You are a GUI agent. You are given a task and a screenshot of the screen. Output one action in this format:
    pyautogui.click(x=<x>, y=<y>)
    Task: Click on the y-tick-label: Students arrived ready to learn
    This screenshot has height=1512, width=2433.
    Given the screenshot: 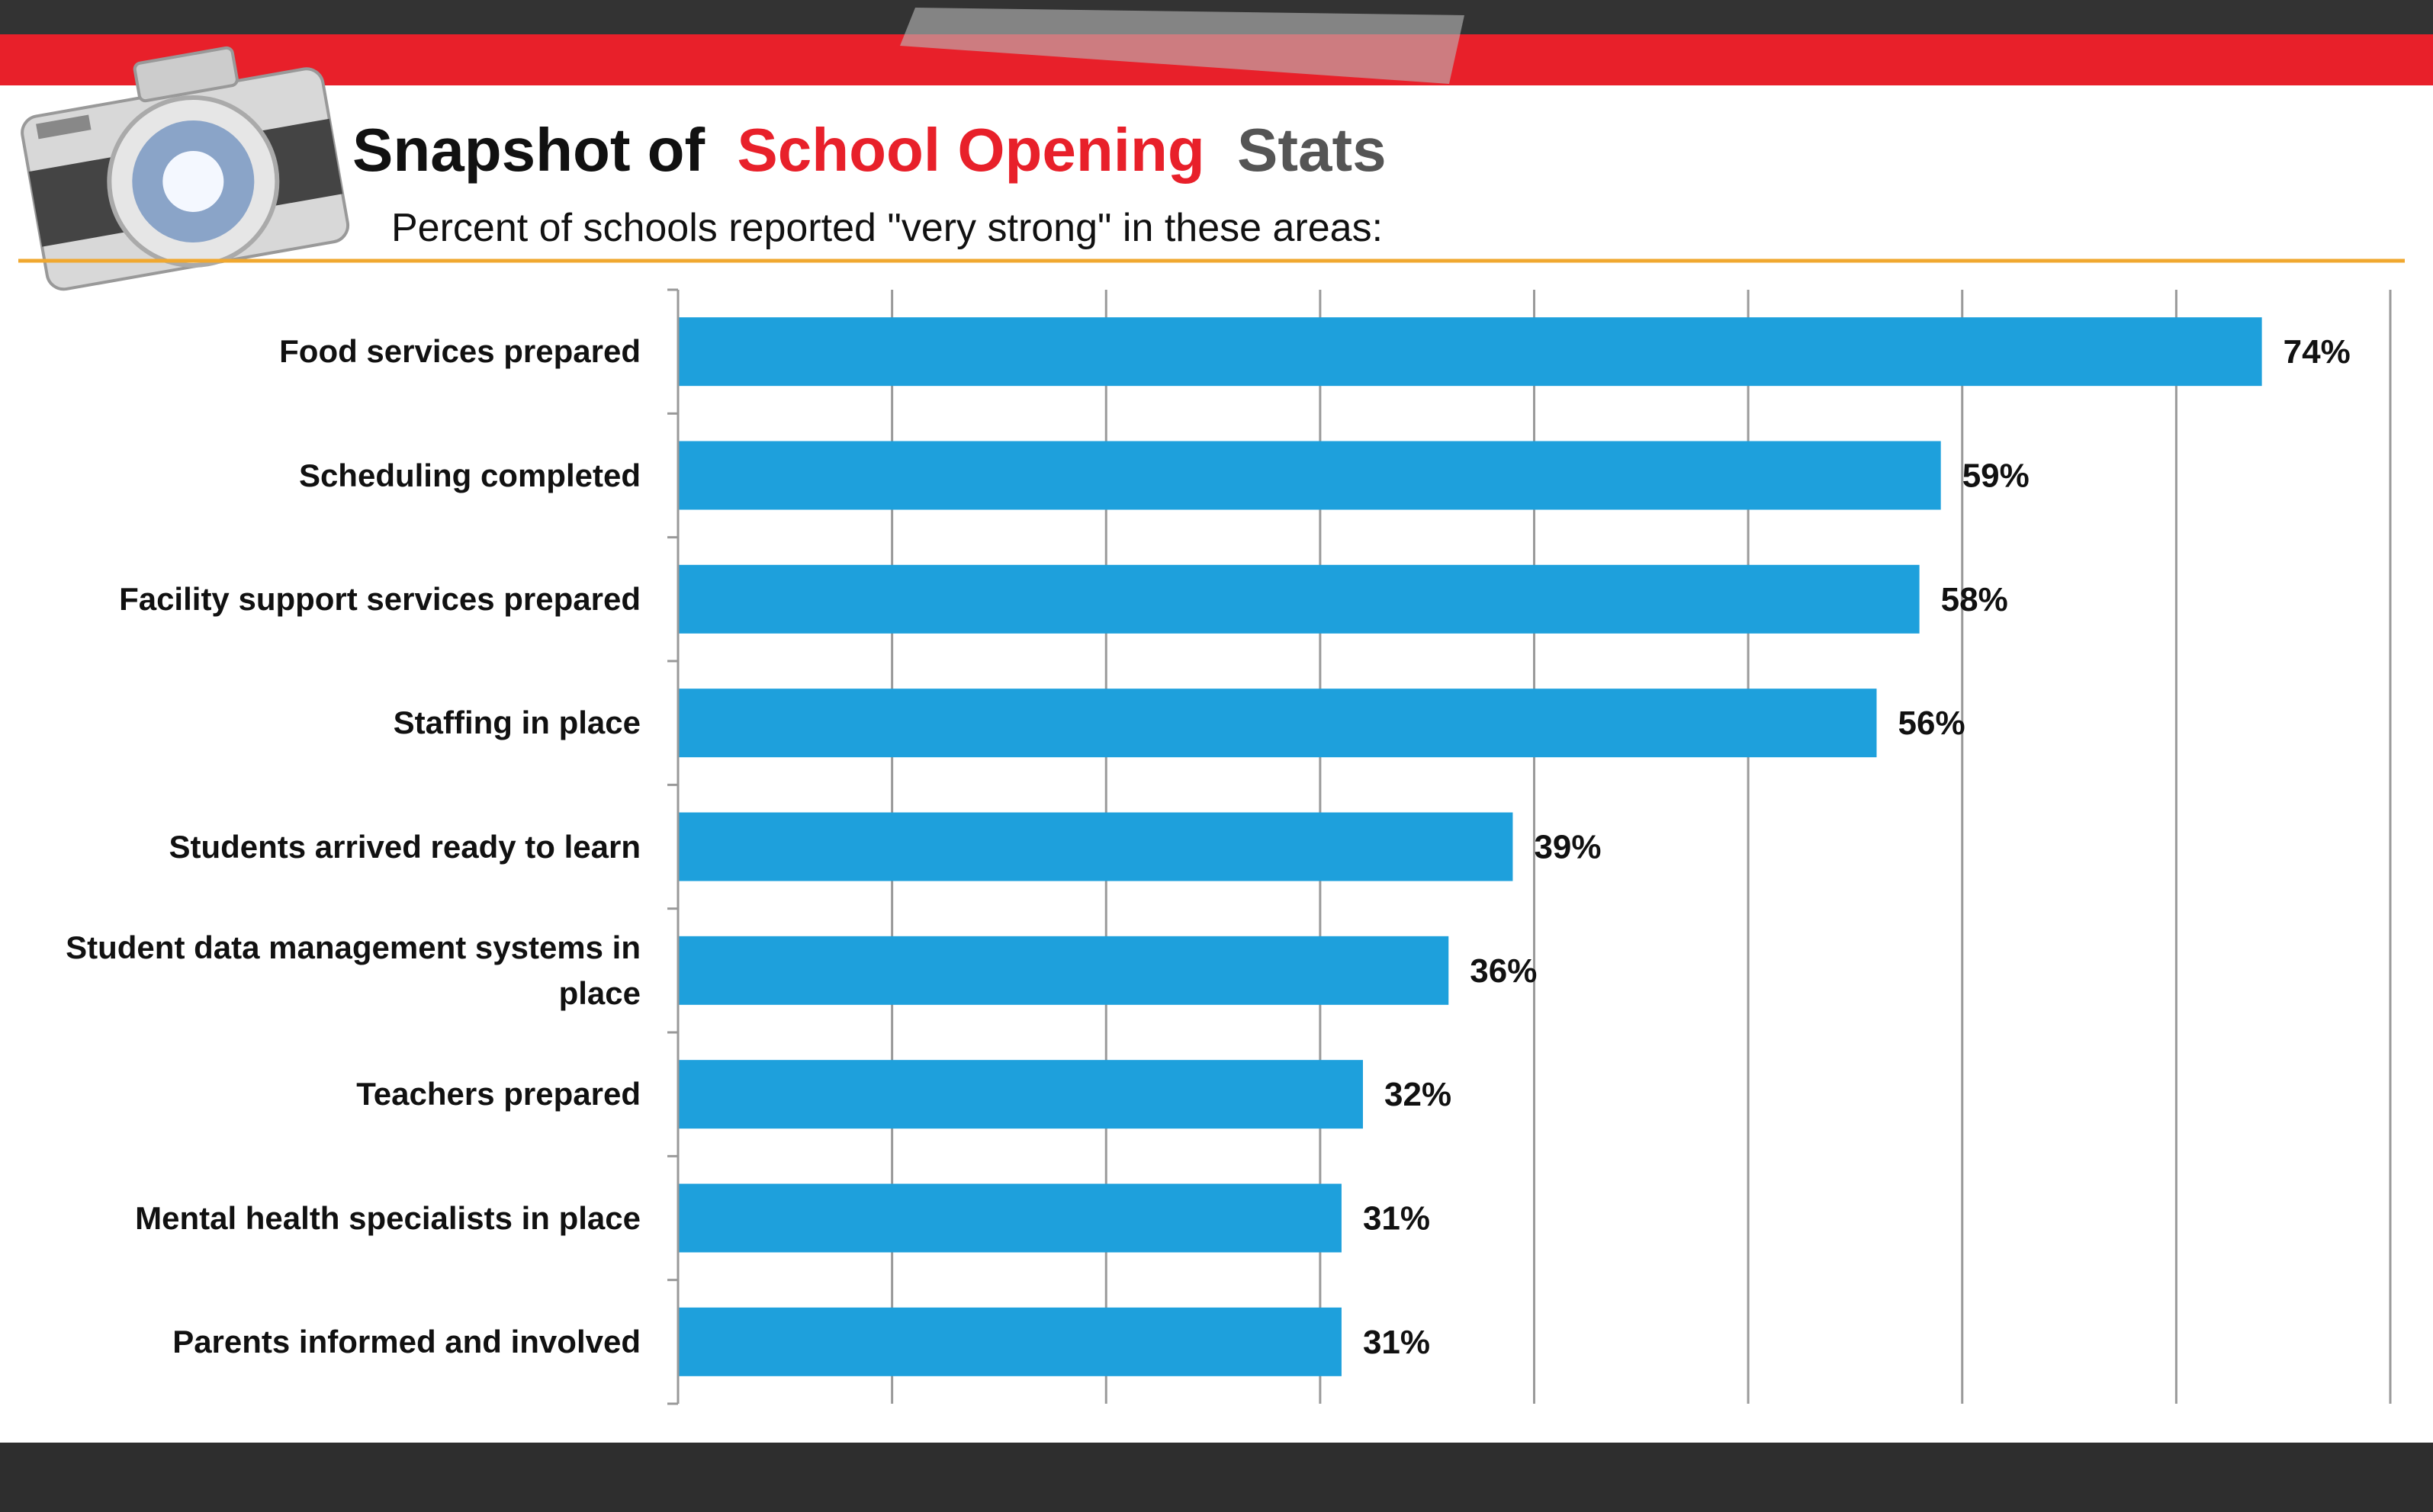 What is the action you would take?
    pyautogui.click(x=405, y=846)
    